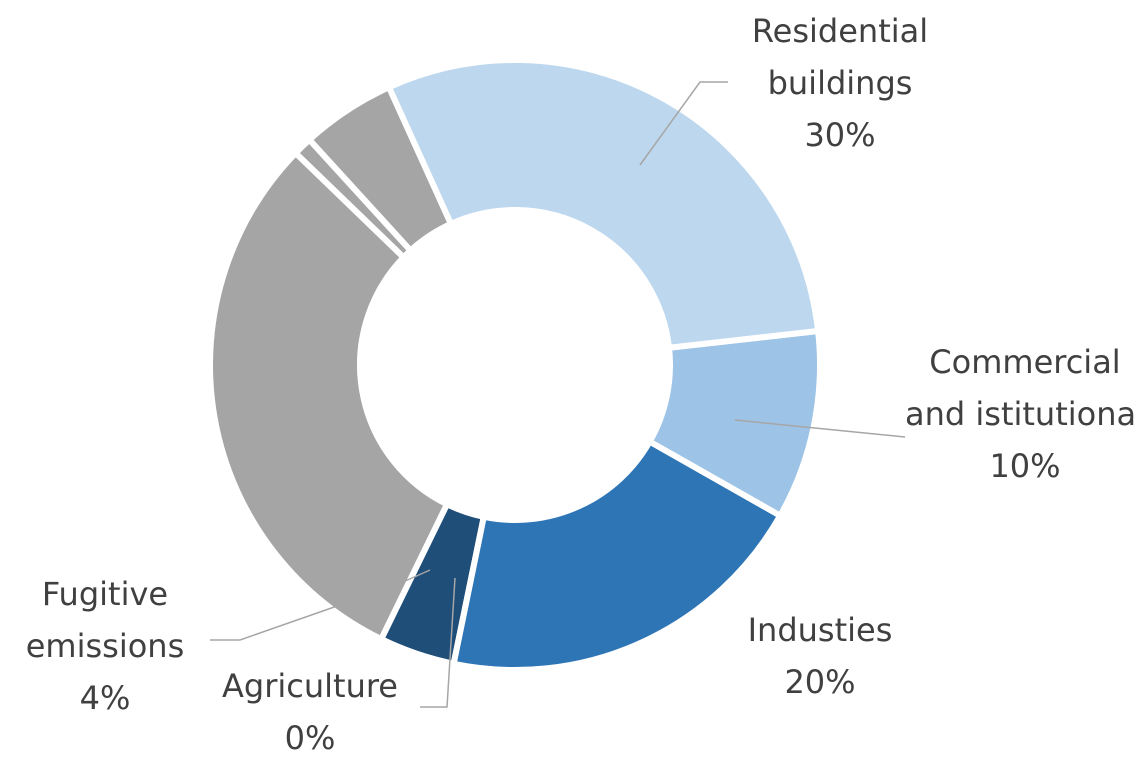 This screenshot has height=764, width=1136. Describe the element at coordinates (840, 135) in the screenshot. I see `value-label: 30%` at that location.